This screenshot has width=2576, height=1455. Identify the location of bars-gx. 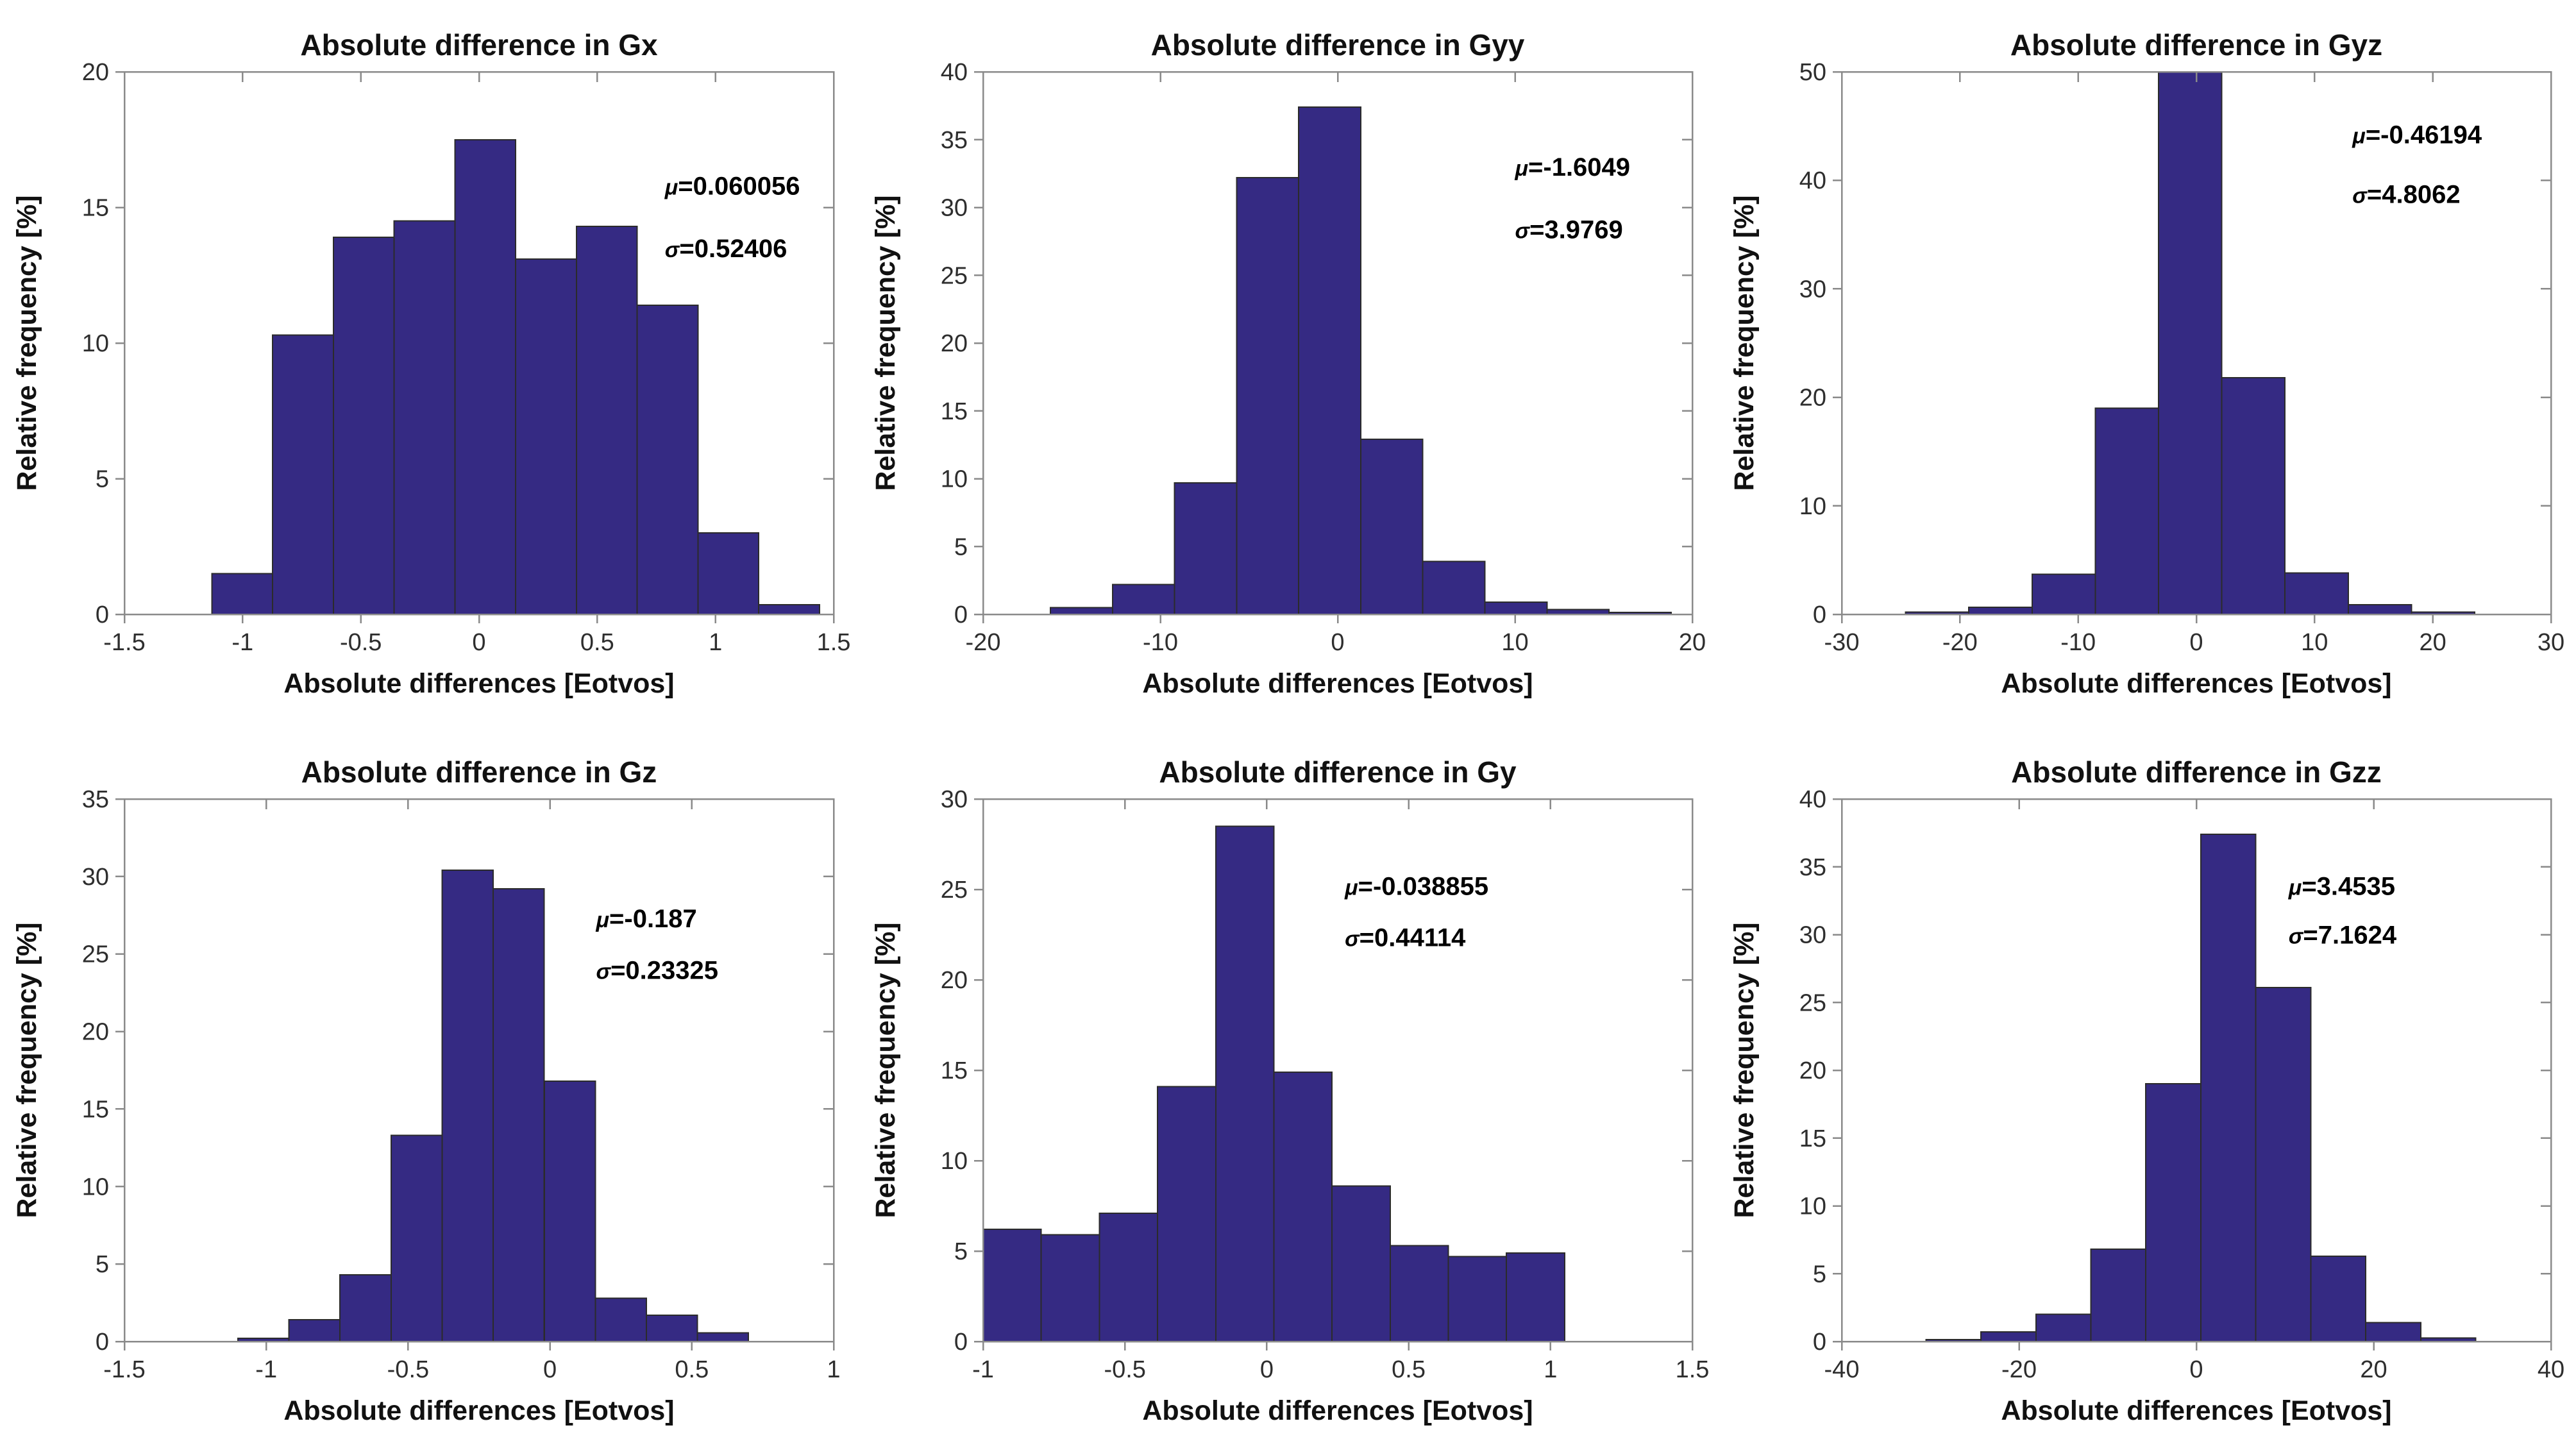
(515, 378).